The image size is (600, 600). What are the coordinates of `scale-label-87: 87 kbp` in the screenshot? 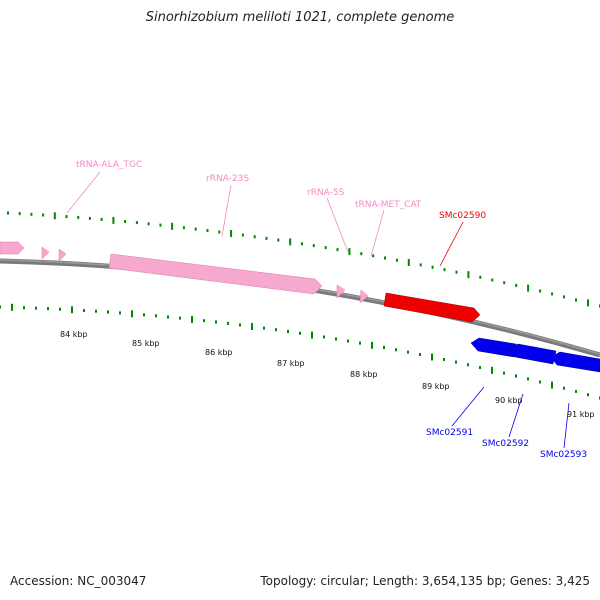 It's located at (291, 363).